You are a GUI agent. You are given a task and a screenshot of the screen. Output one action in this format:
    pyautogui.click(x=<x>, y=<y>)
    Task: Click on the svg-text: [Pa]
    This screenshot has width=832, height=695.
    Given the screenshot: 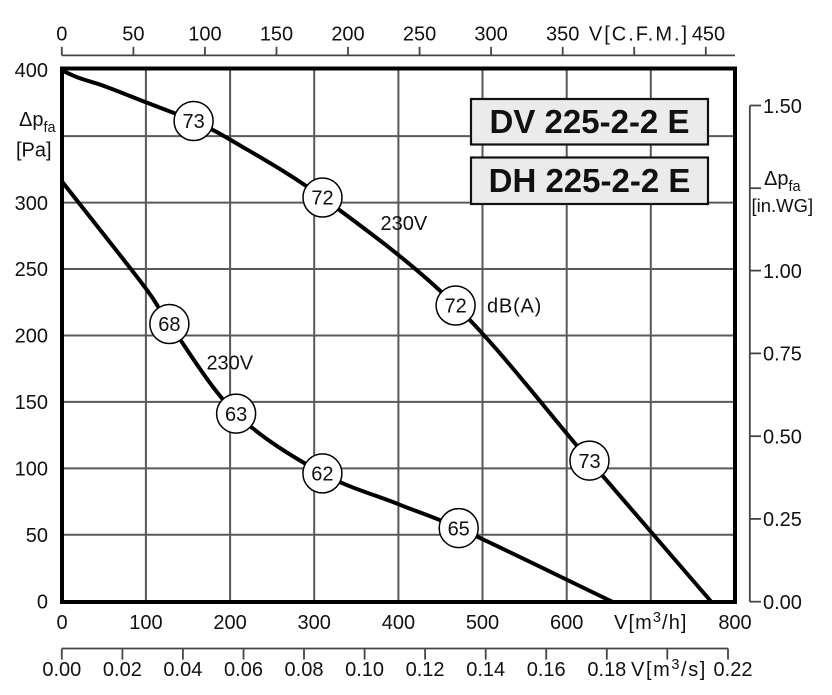 What is the action you would take?
    pyautogui.click(x=34, y=151)
    